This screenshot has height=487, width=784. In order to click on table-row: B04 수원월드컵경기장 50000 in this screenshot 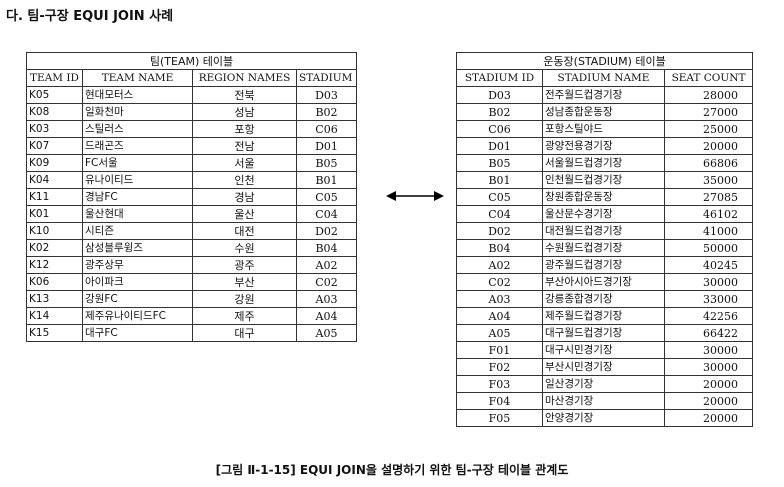, I will do `click(605, 248)`.